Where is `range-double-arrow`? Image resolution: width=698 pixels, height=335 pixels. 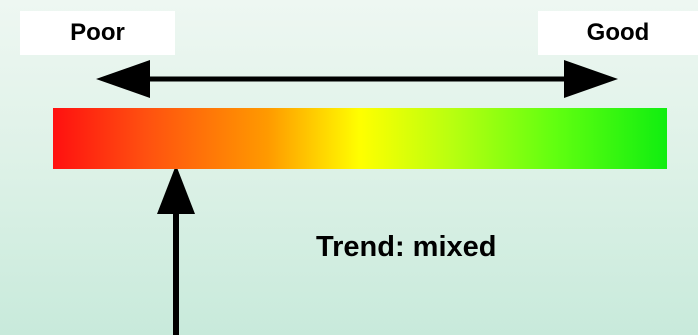 range-double-arrow is located at coordinates (357, 79).